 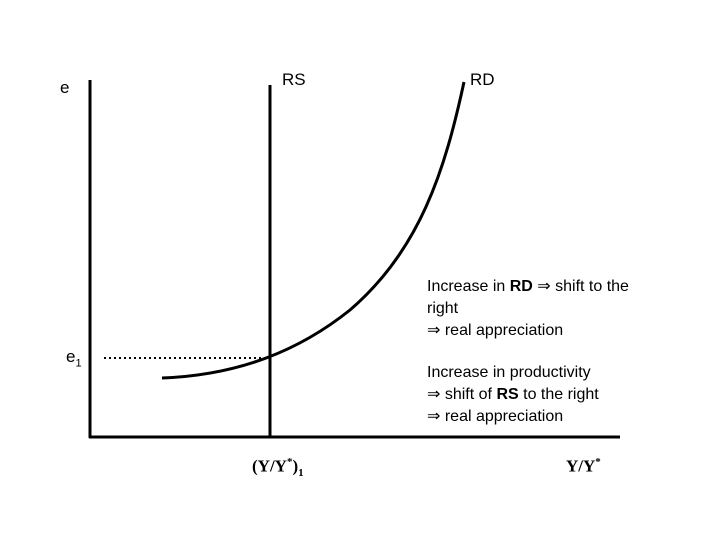 I want to click on eq-x-label-star: *, so click(x=289, y=462).